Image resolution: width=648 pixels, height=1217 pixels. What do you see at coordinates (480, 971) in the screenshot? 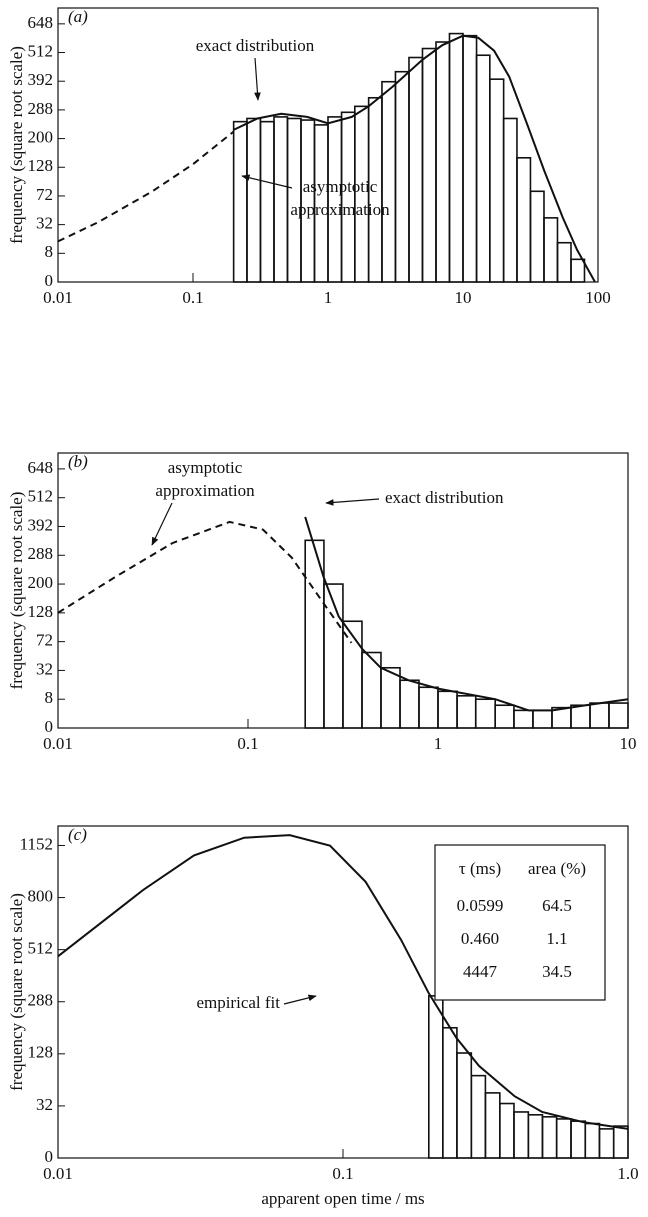
I see `table-cell: 4447` at bounding box center [480, 971].